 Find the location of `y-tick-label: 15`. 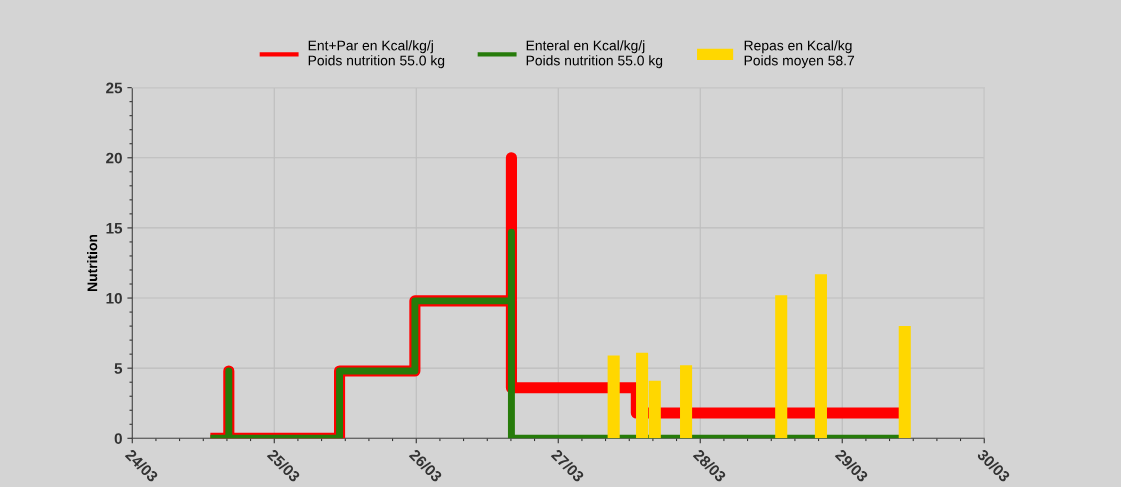

y-tick-label: 15 is located at coordinates (114, 228).